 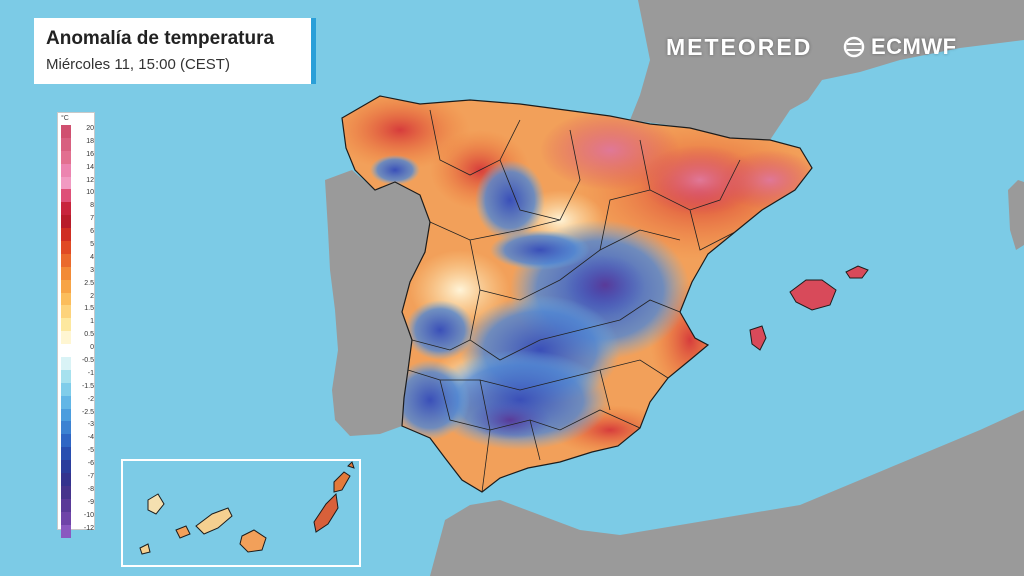 I want to click on canary-islands-inset, so click(x=241, y=513).